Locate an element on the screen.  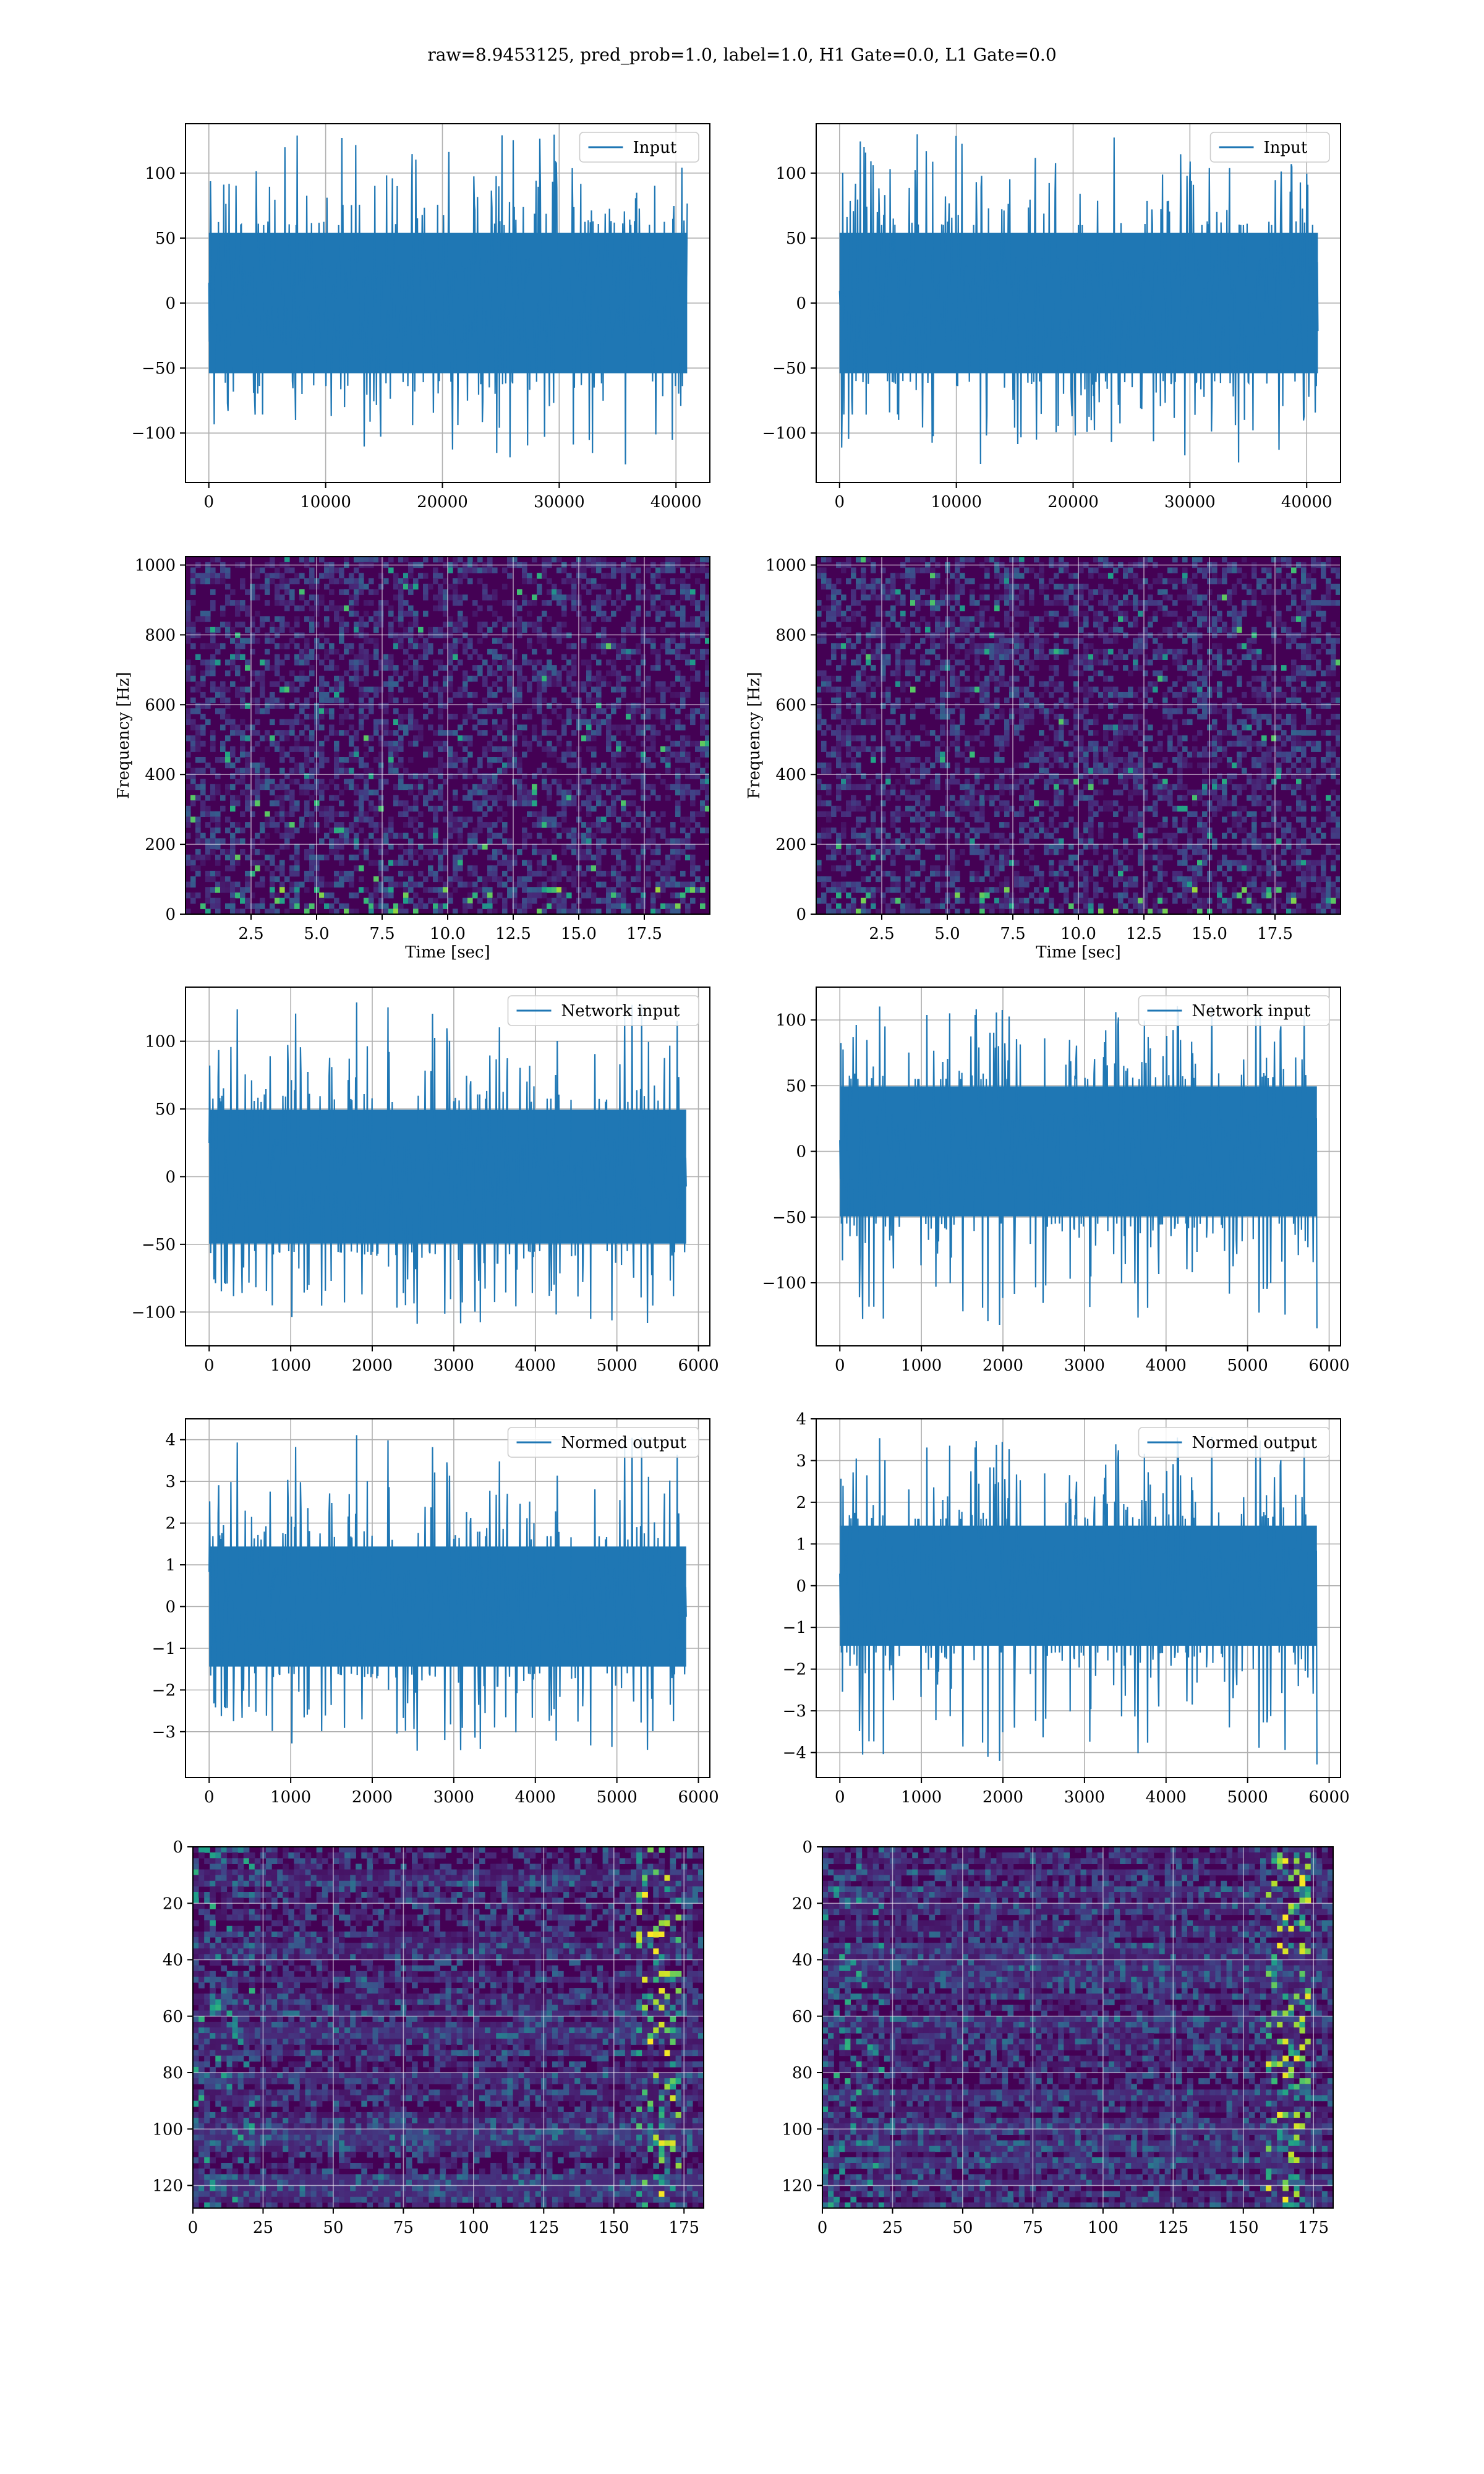
input-h1-legend-label: Input is located at coordinates (655, 148).